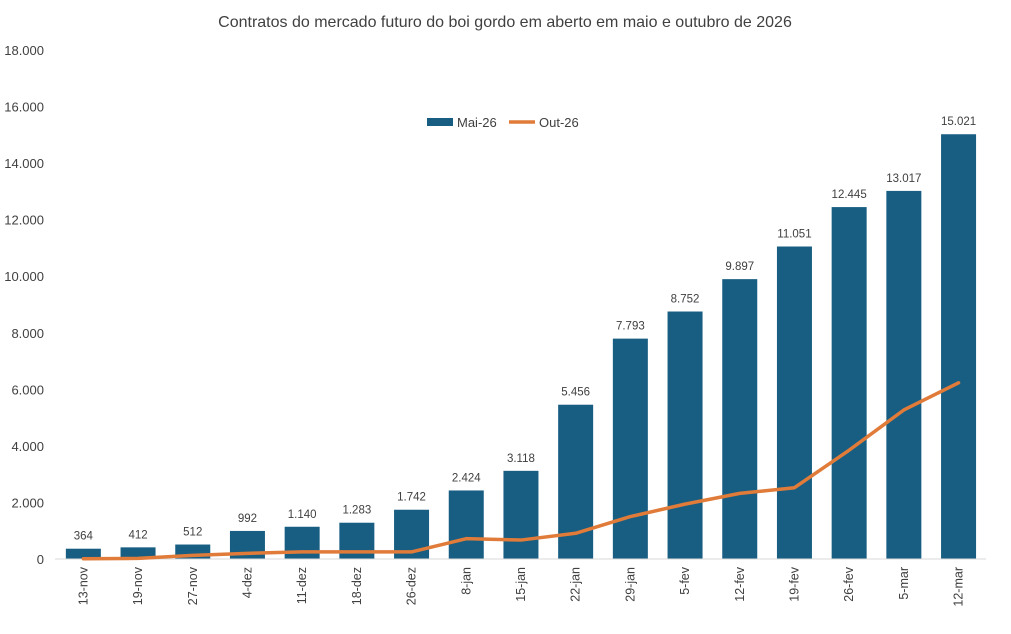 The image size is (1011, 634). Describe the element at coordinates (630, 327) in the screenshot. I see `data-label: 7.793` at that location.